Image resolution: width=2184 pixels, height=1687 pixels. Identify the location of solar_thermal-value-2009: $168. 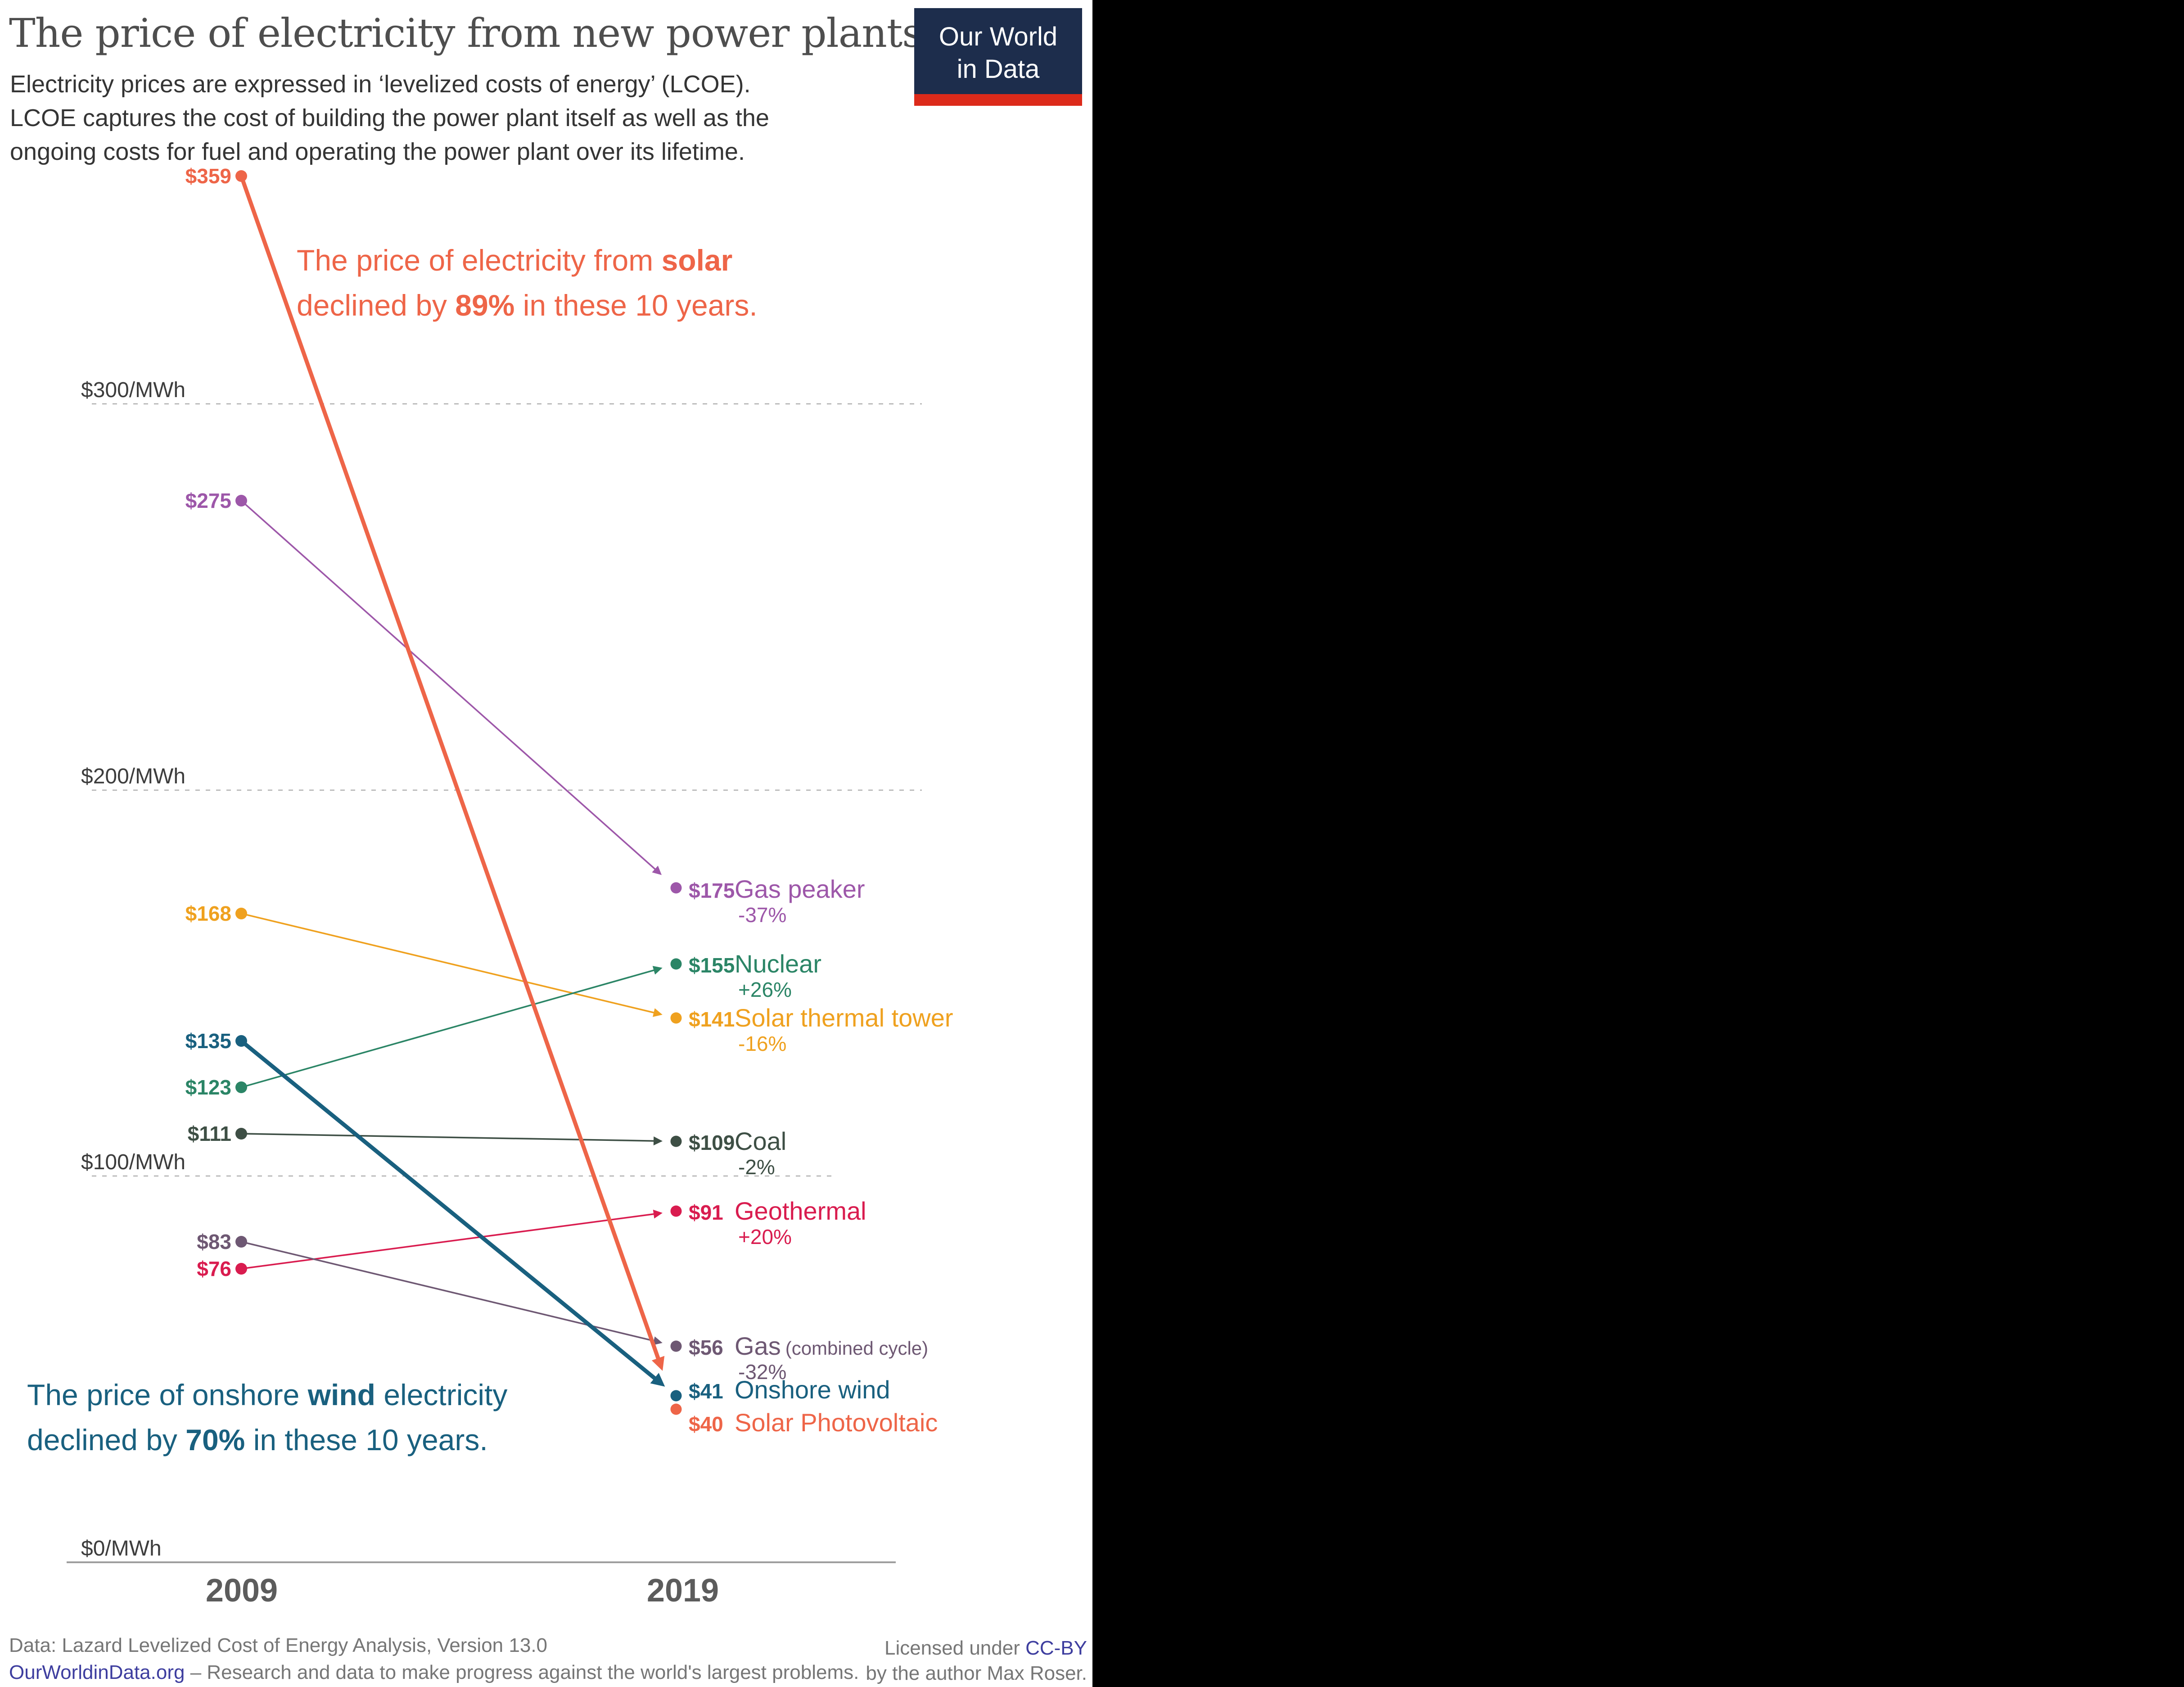
(208, 914).